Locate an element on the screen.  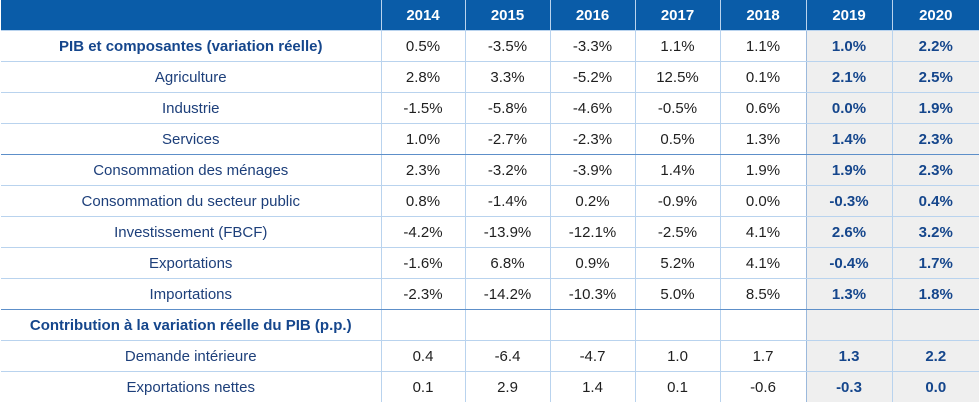
row-label: Consommation du secteur public is located at coordinates (191, 201).